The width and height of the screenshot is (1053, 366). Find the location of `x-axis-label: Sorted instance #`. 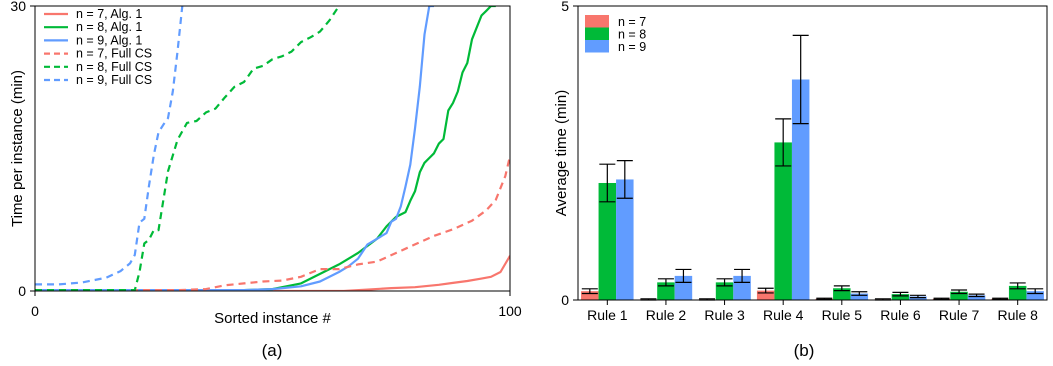

x-axis-label: Sorted instance # is located at coordinates (272, 318).